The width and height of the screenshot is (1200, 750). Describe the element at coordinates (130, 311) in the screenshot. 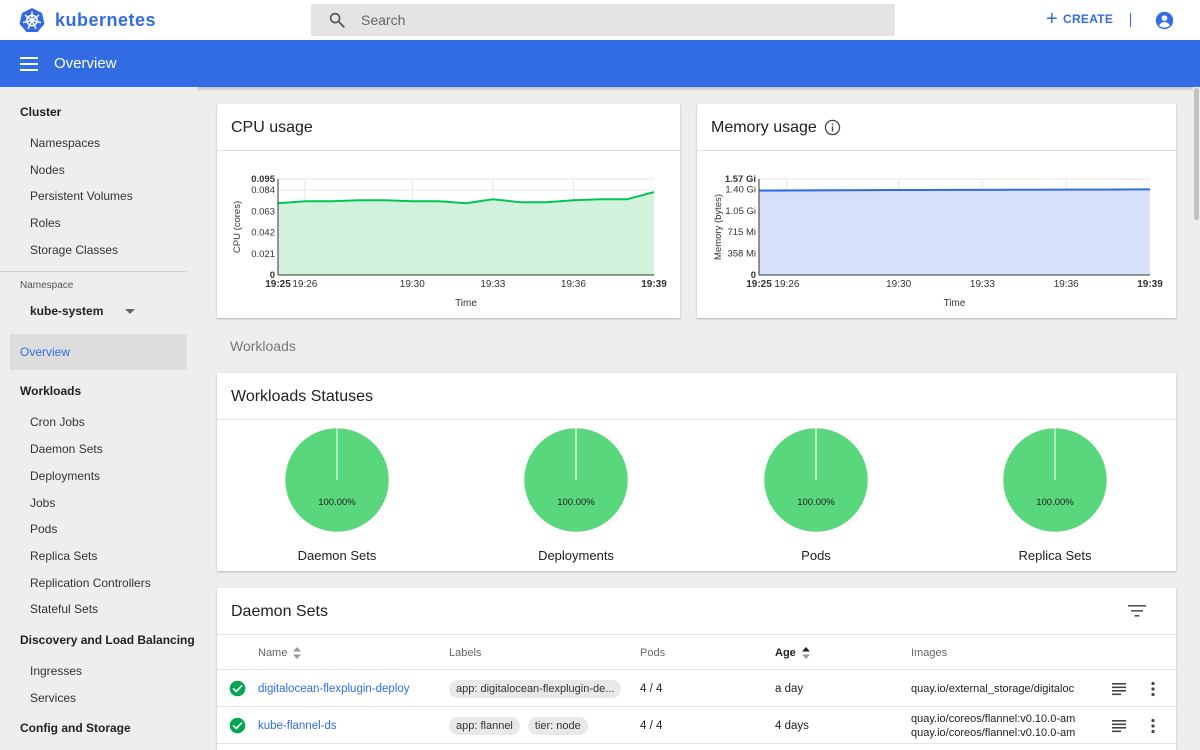

I see `caret-down-icon` at that location.